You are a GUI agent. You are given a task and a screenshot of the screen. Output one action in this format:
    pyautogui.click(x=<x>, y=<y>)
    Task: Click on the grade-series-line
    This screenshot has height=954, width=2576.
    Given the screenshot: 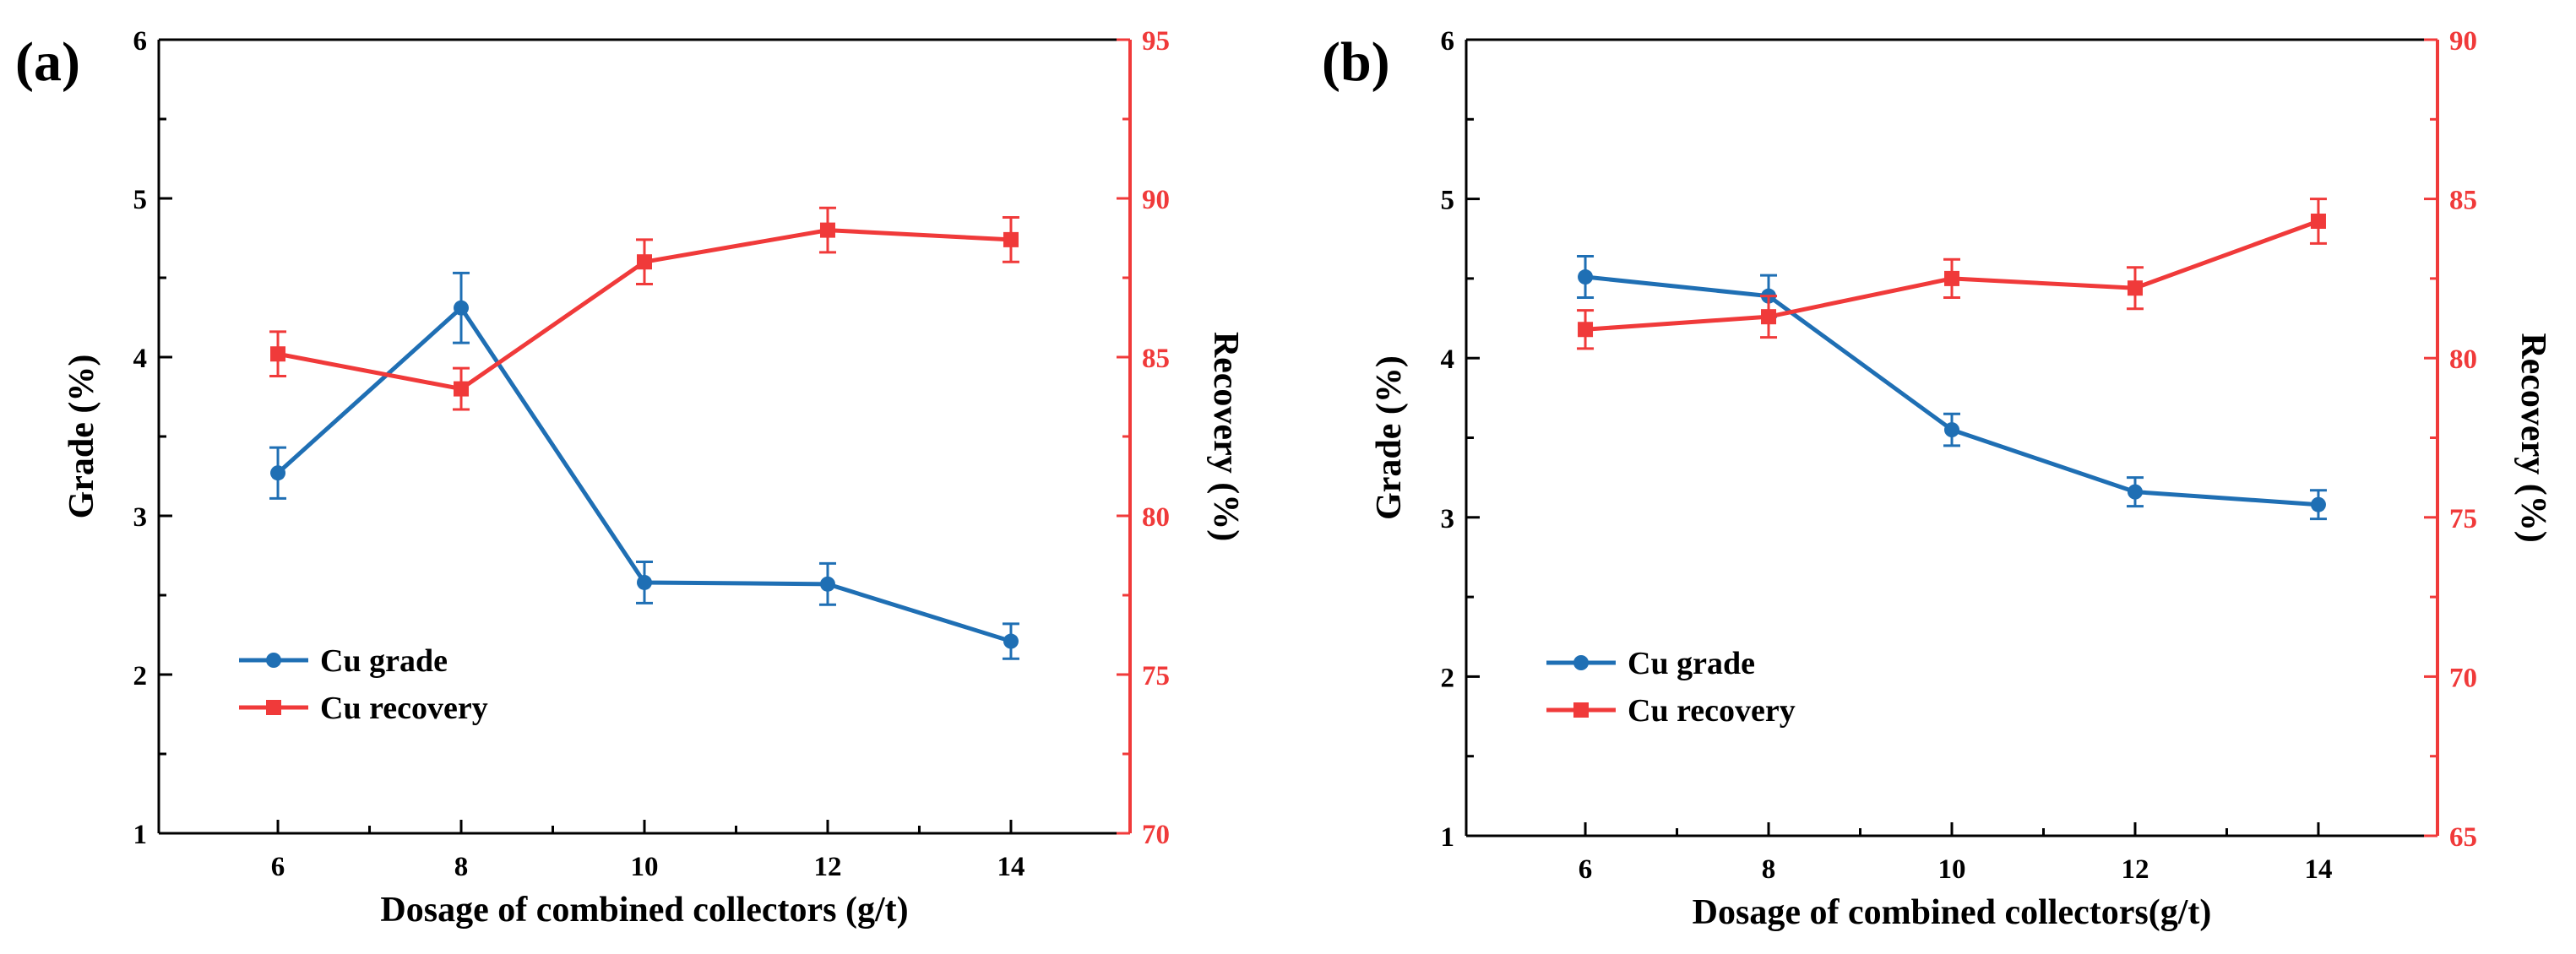 What is the action you would take?
    pyautogui.click(x=1951, y=390)
    